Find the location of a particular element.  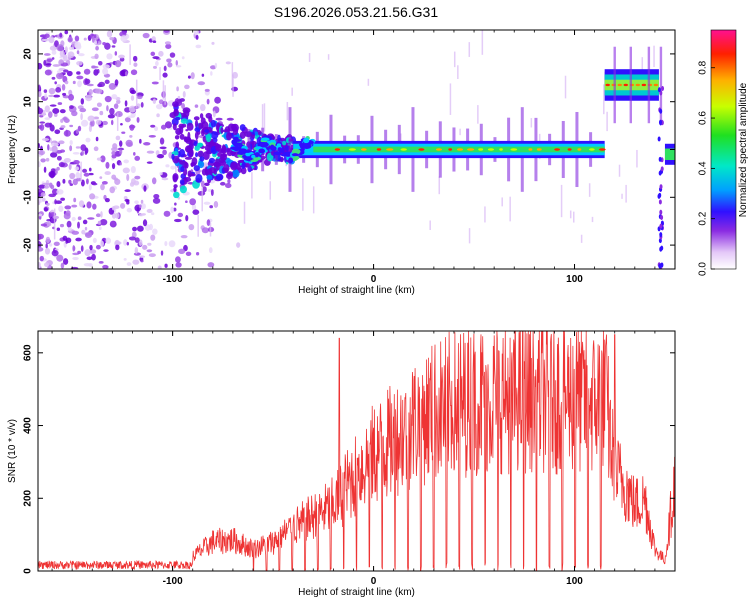

x-axis-label: Height of straight line (km) is located at coordinates (356, 290).